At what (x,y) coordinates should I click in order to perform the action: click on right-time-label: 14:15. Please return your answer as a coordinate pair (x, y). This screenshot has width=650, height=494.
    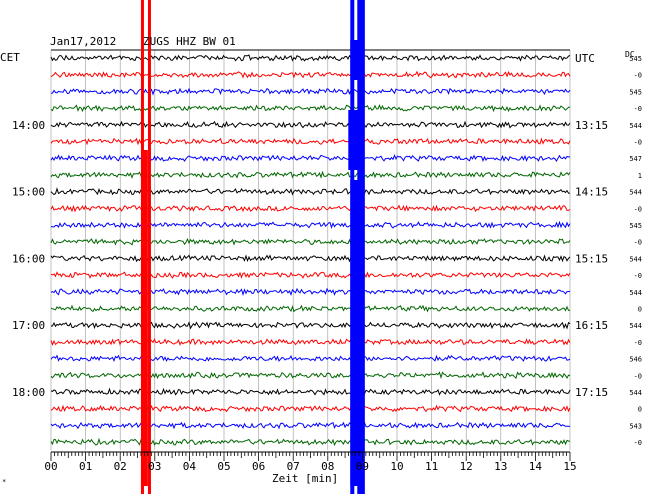
    Looking at the image, I should click on (591, 192).